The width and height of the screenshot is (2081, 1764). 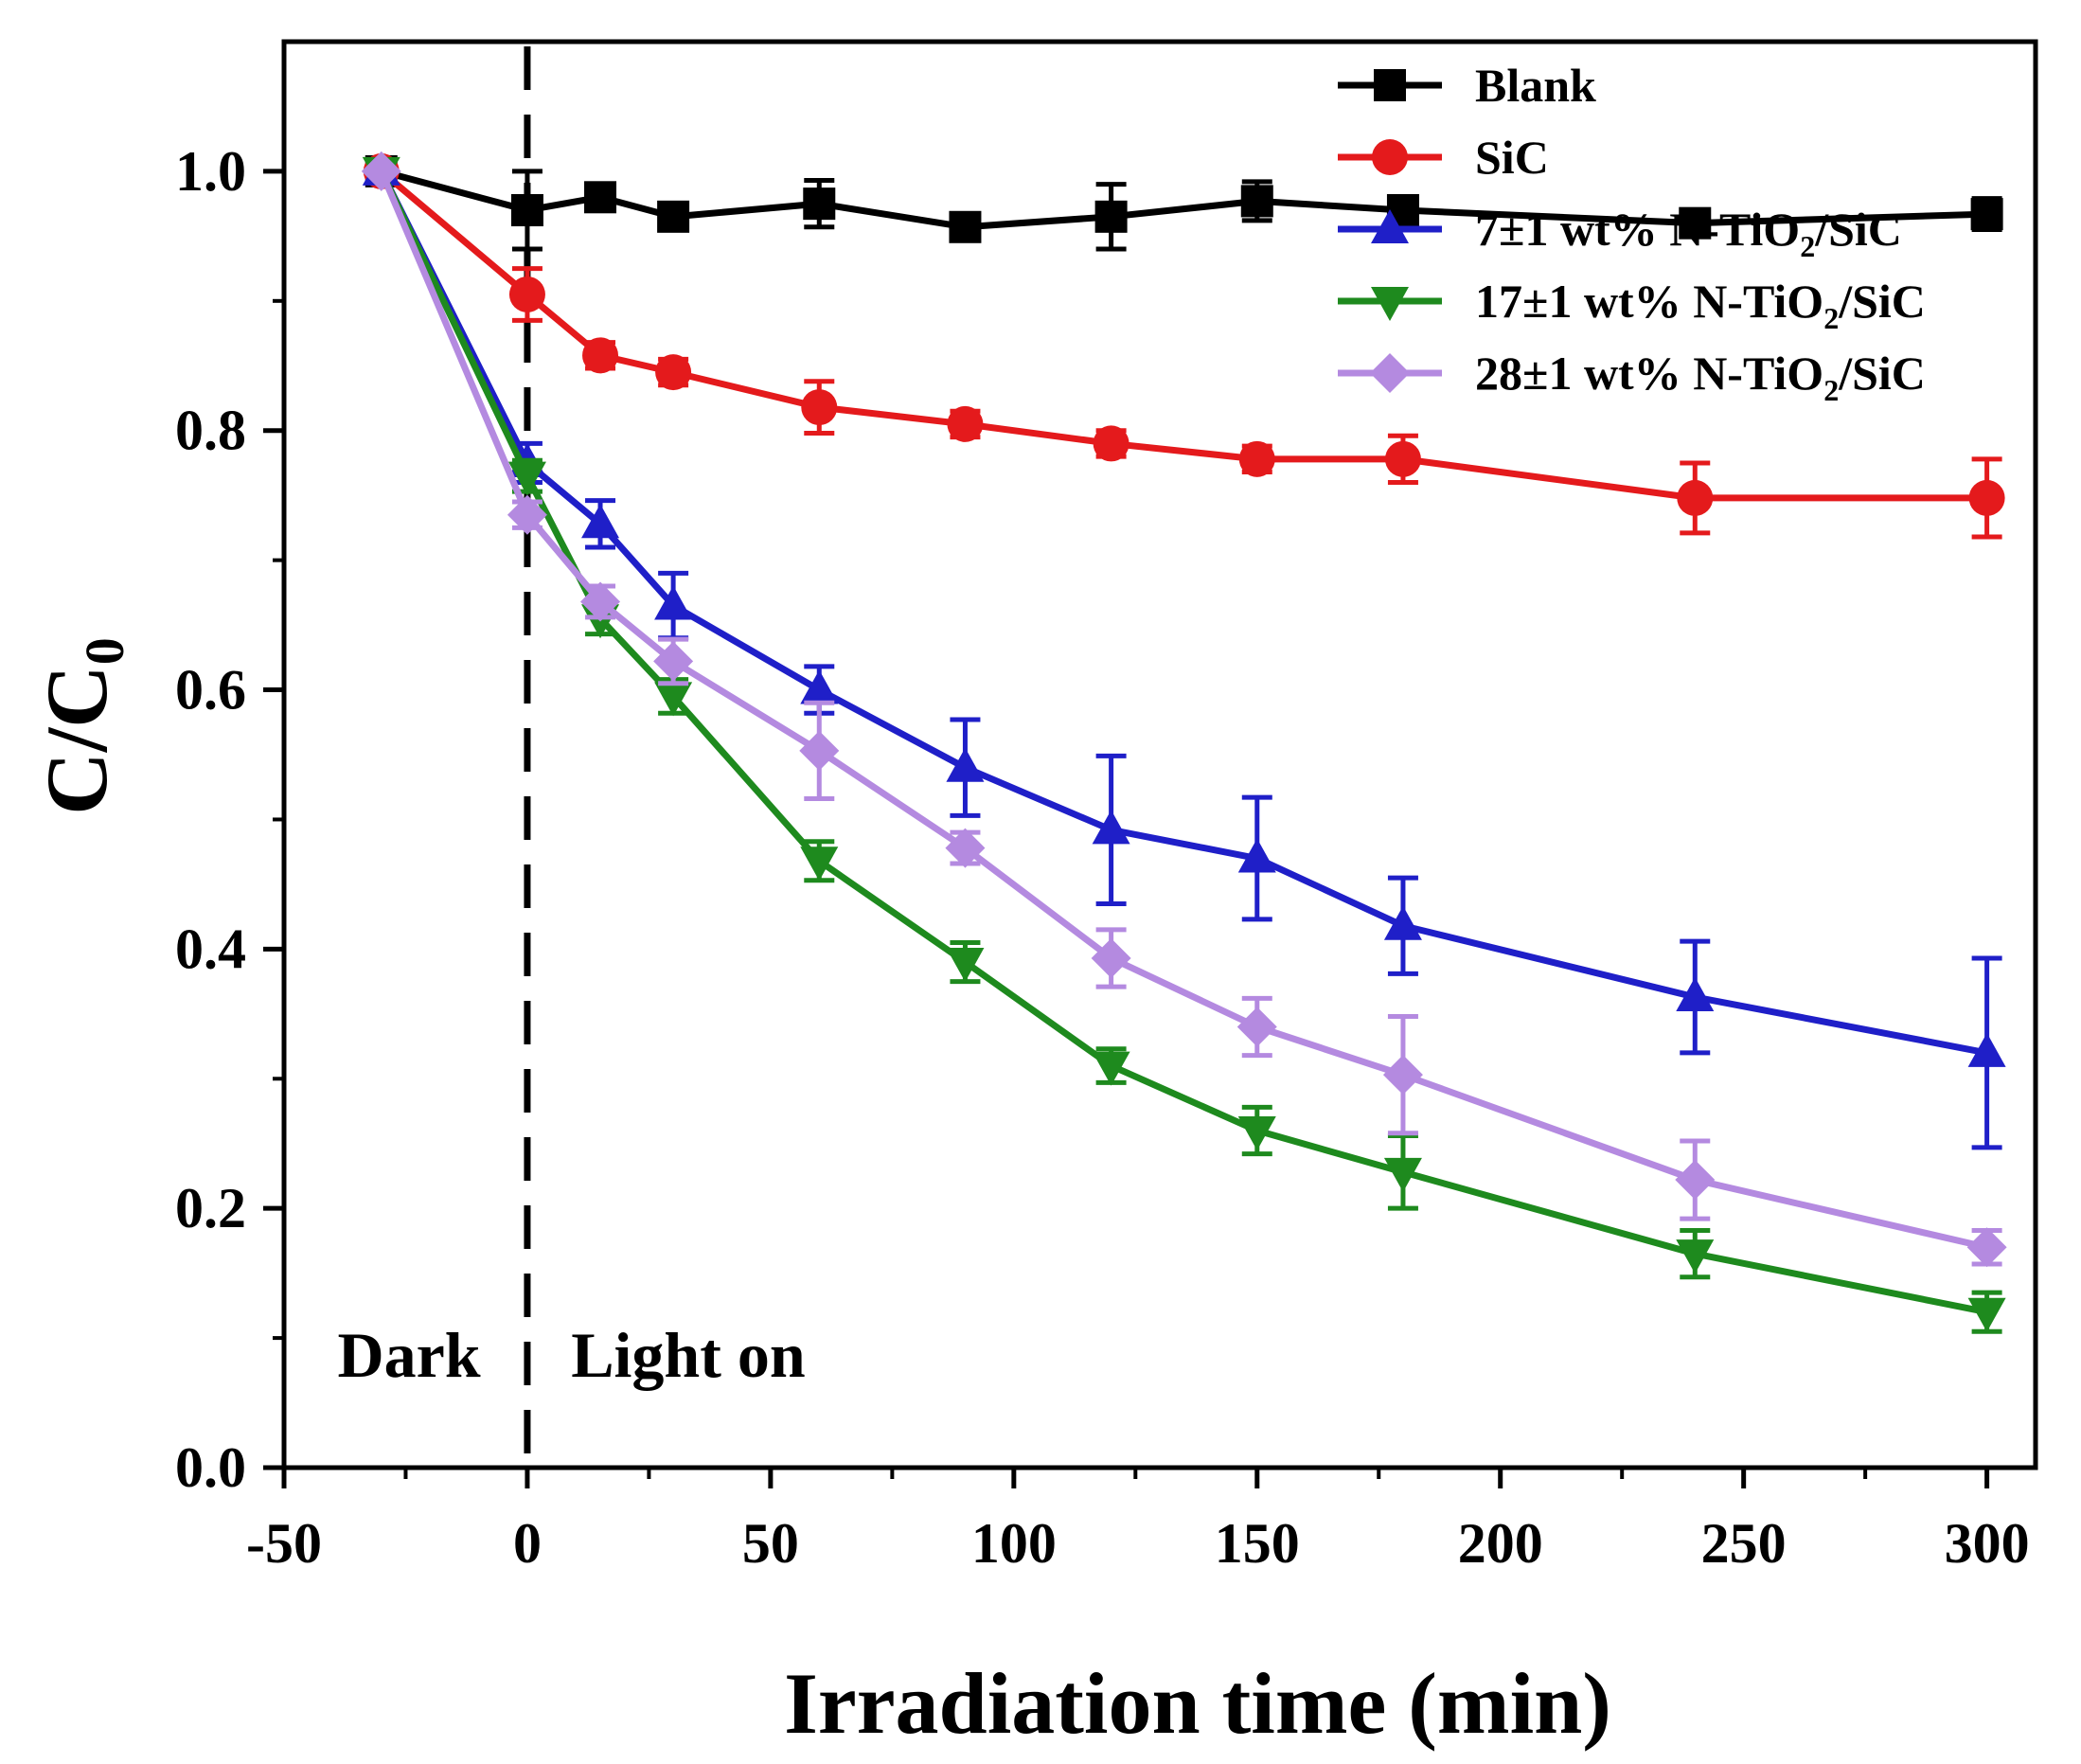 I want to click on legend-label: Blank, so click(x=1535, y=85).